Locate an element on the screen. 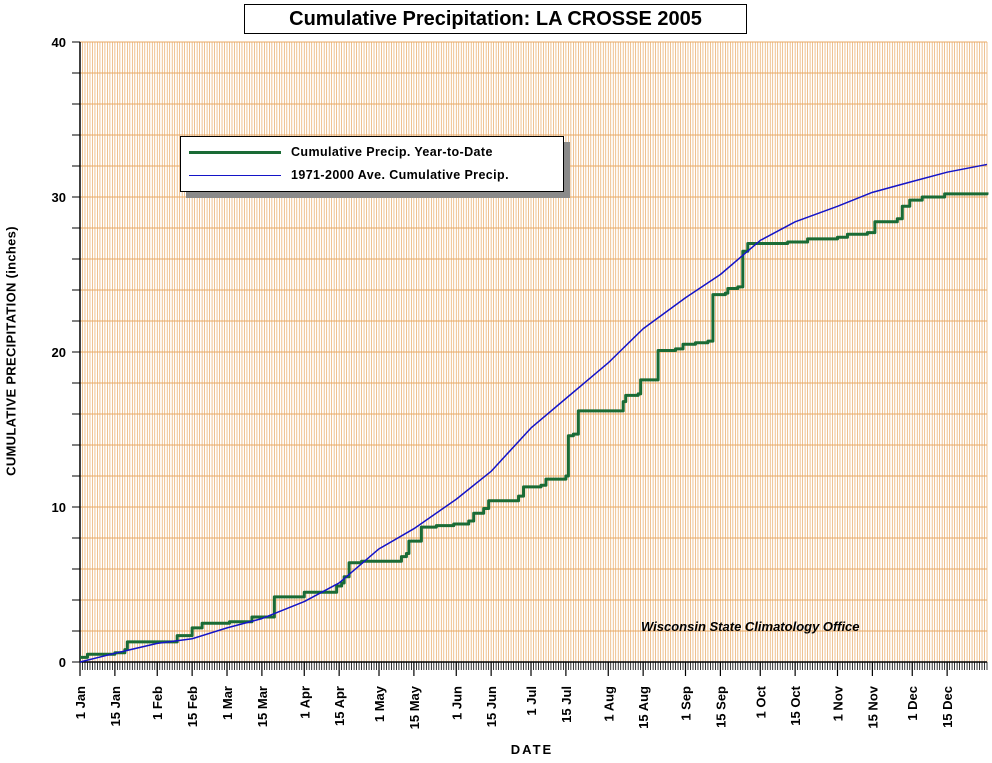  y-tick-label: 20 is located at coordinates (59, 352).